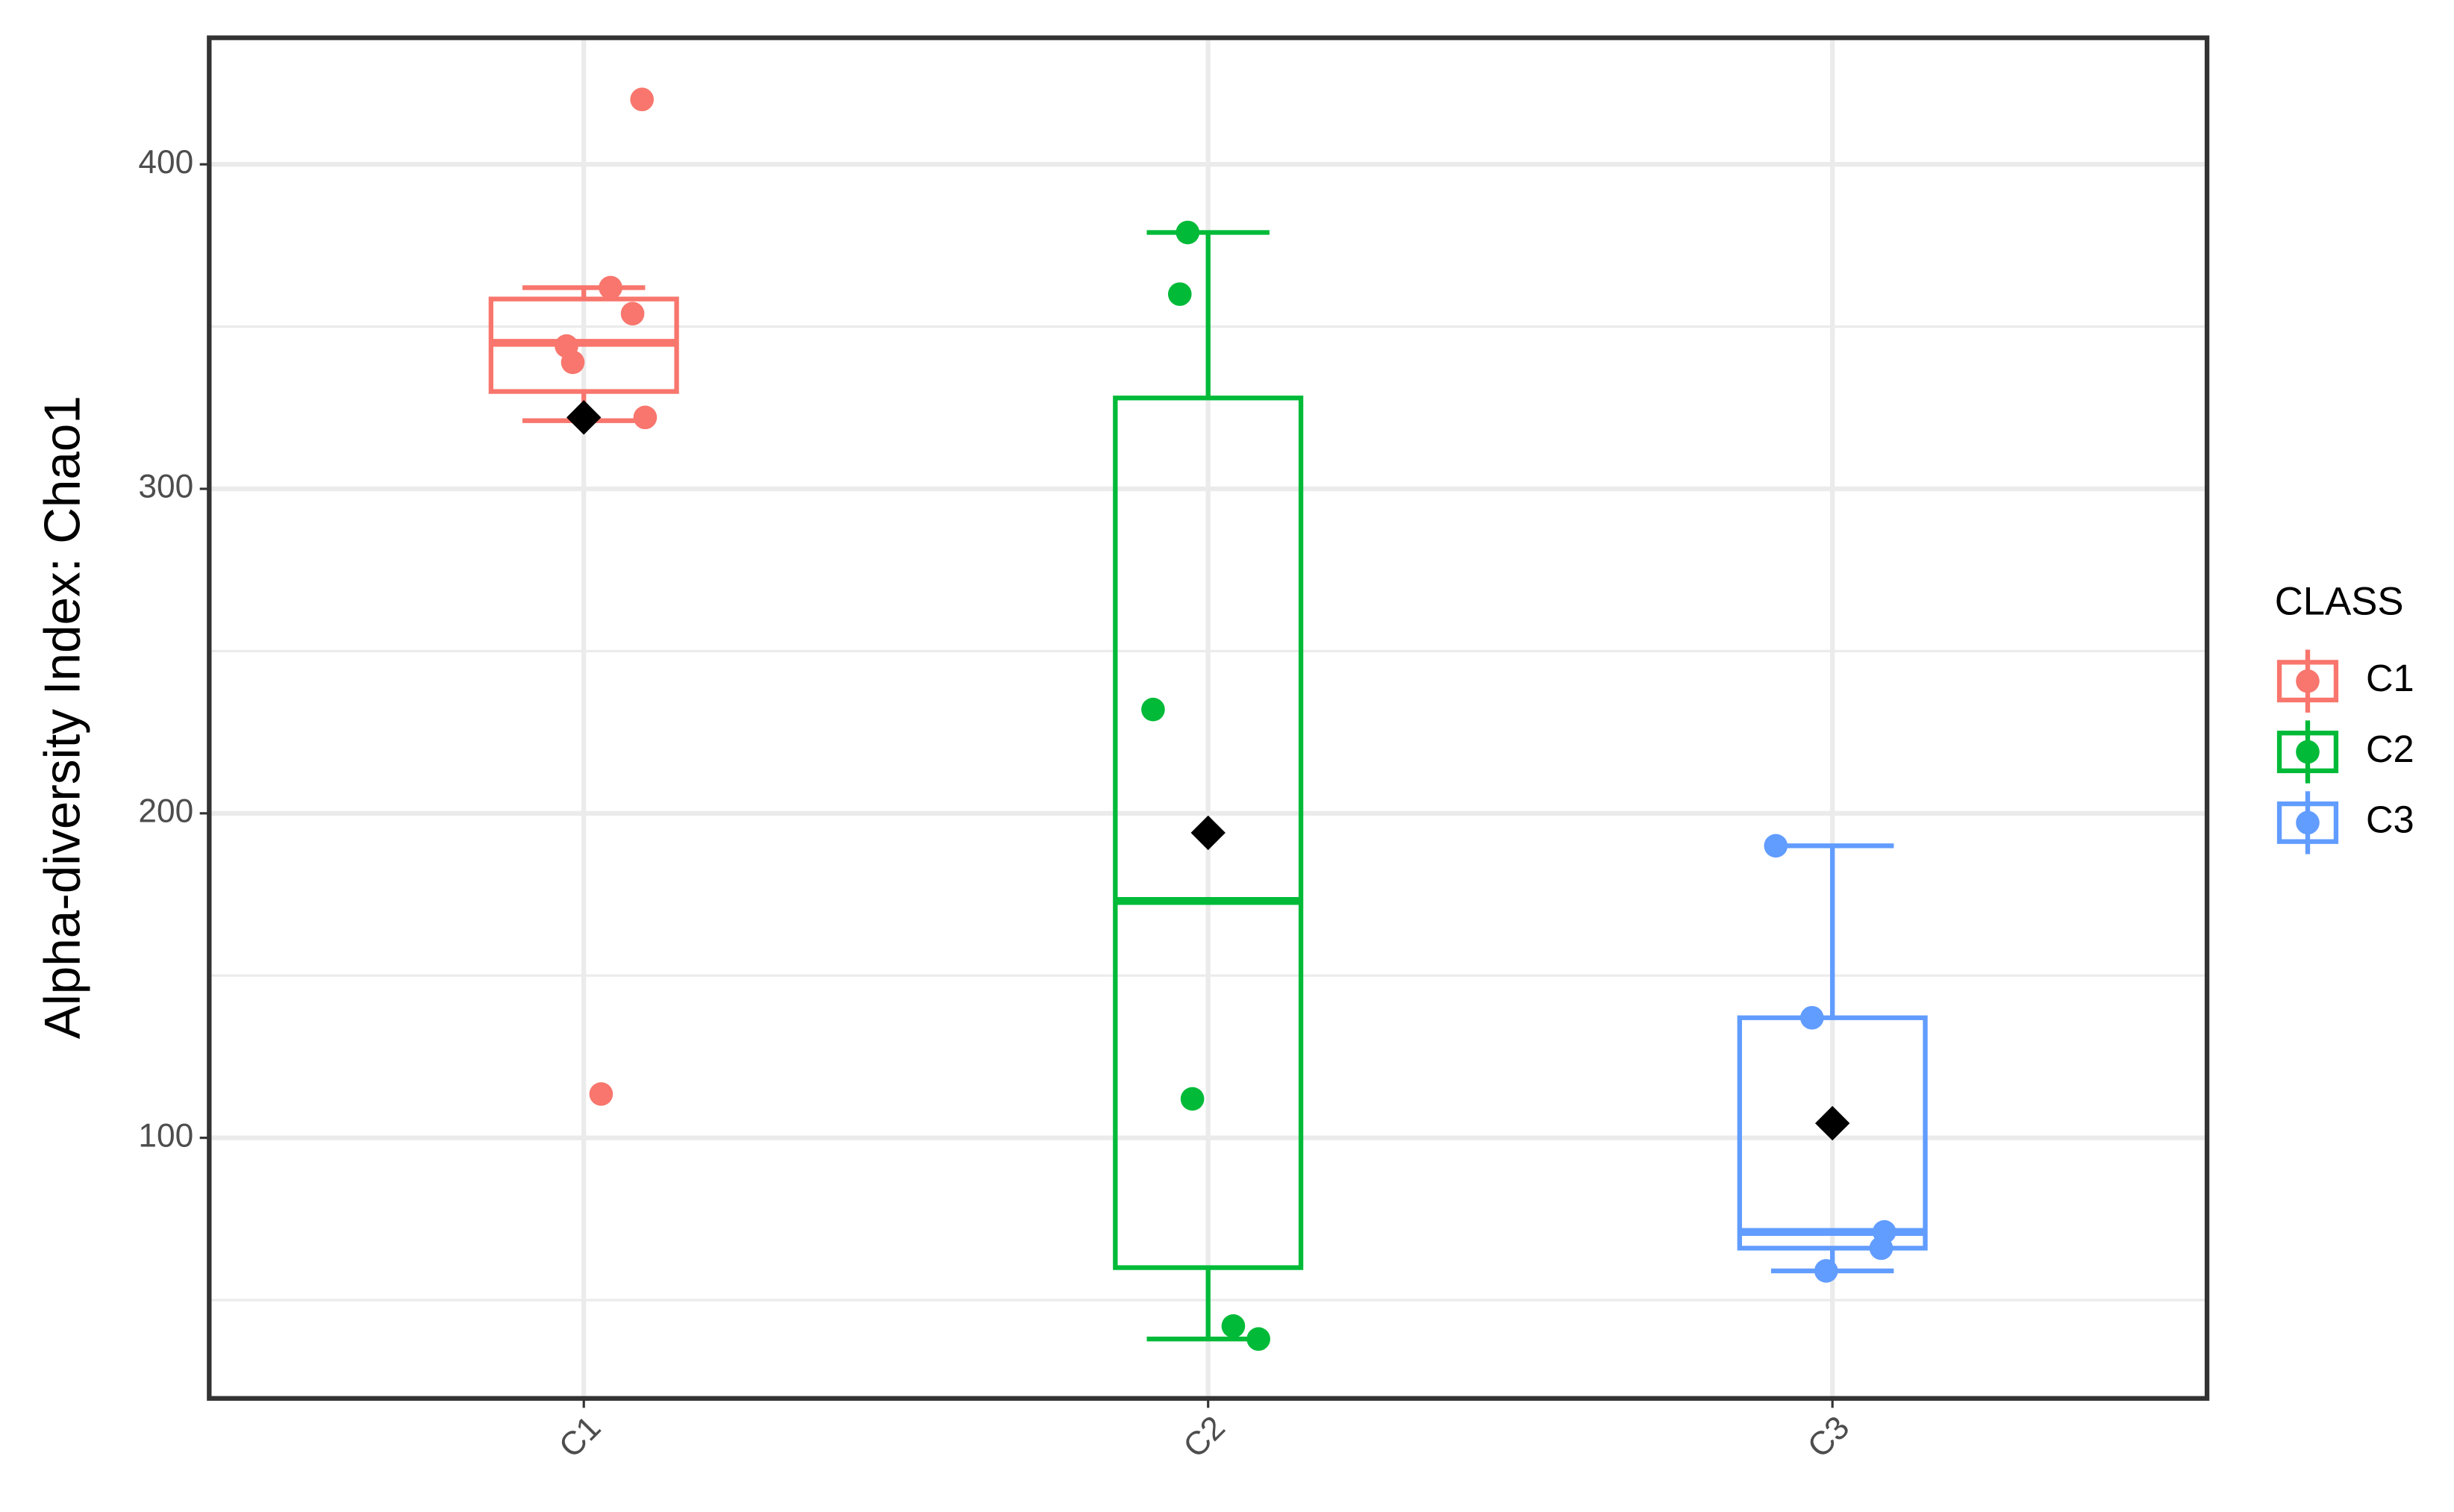 The width and height of the screenshot is (2454, 1512). Describe the element at coordinates (62, 717) in the screenshot. I see `y-axis-title: Alpha-diversity Index: Chao1` at that location.